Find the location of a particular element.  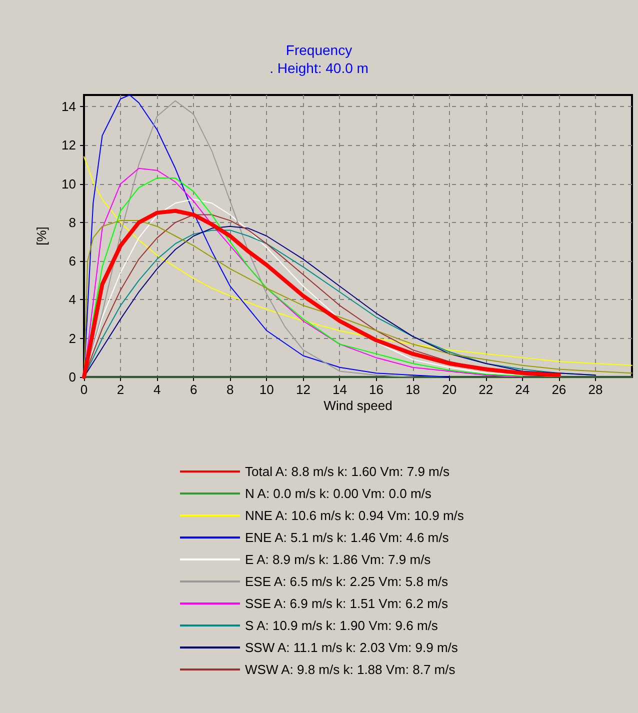

legend-label: N A: 0.0 m/s k: 0.00 Vm: 0.0 m/s is located at coordinates (338, 493).